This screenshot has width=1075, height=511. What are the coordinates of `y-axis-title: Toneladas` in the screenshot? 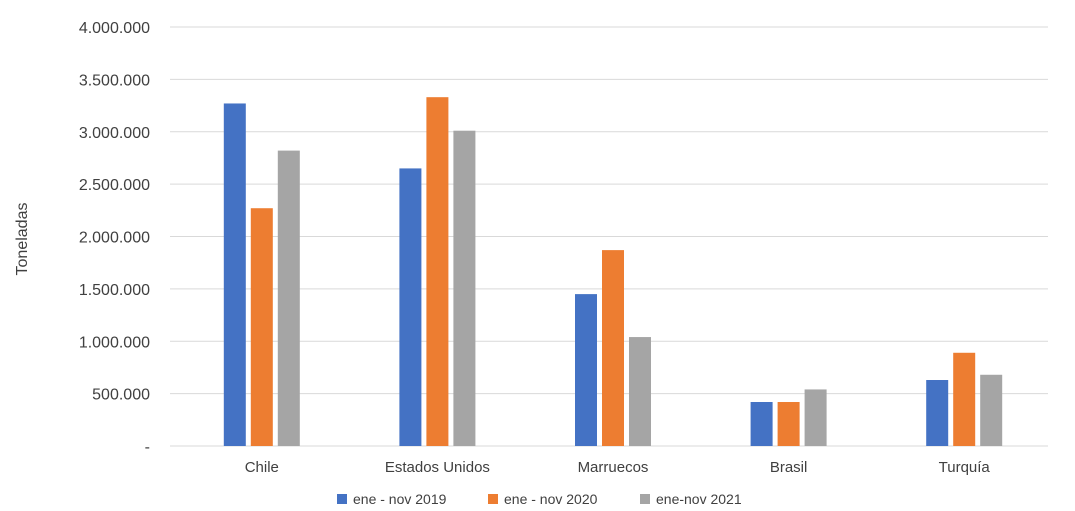 It's located at (22, 239).